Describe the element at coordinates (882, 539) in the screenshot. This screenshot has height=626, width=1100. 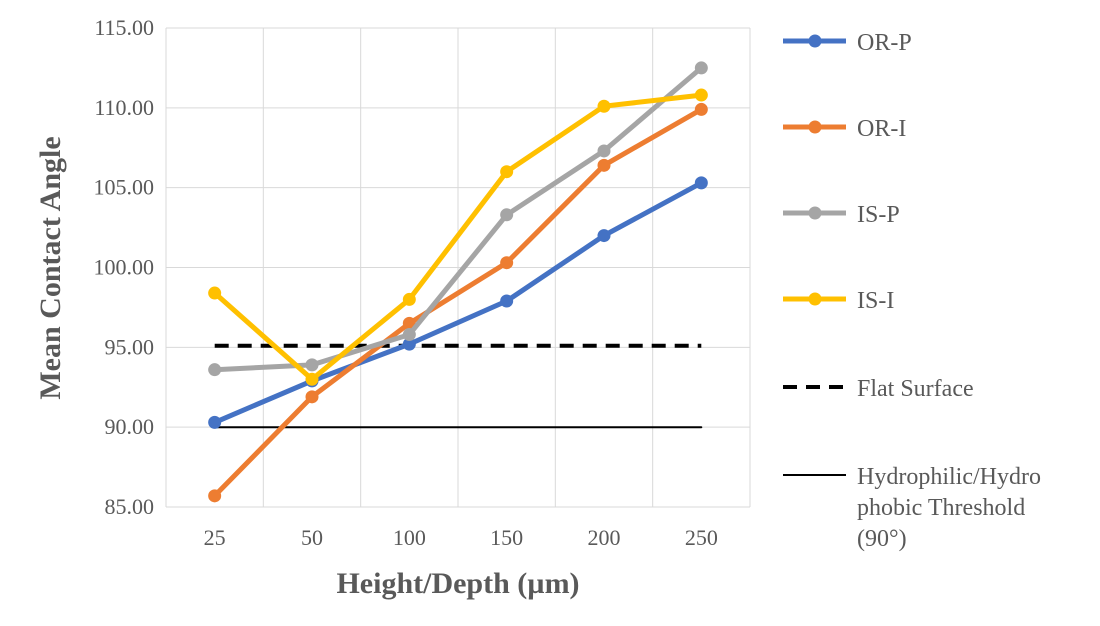
I see `legend-label: (90°)` at that location.